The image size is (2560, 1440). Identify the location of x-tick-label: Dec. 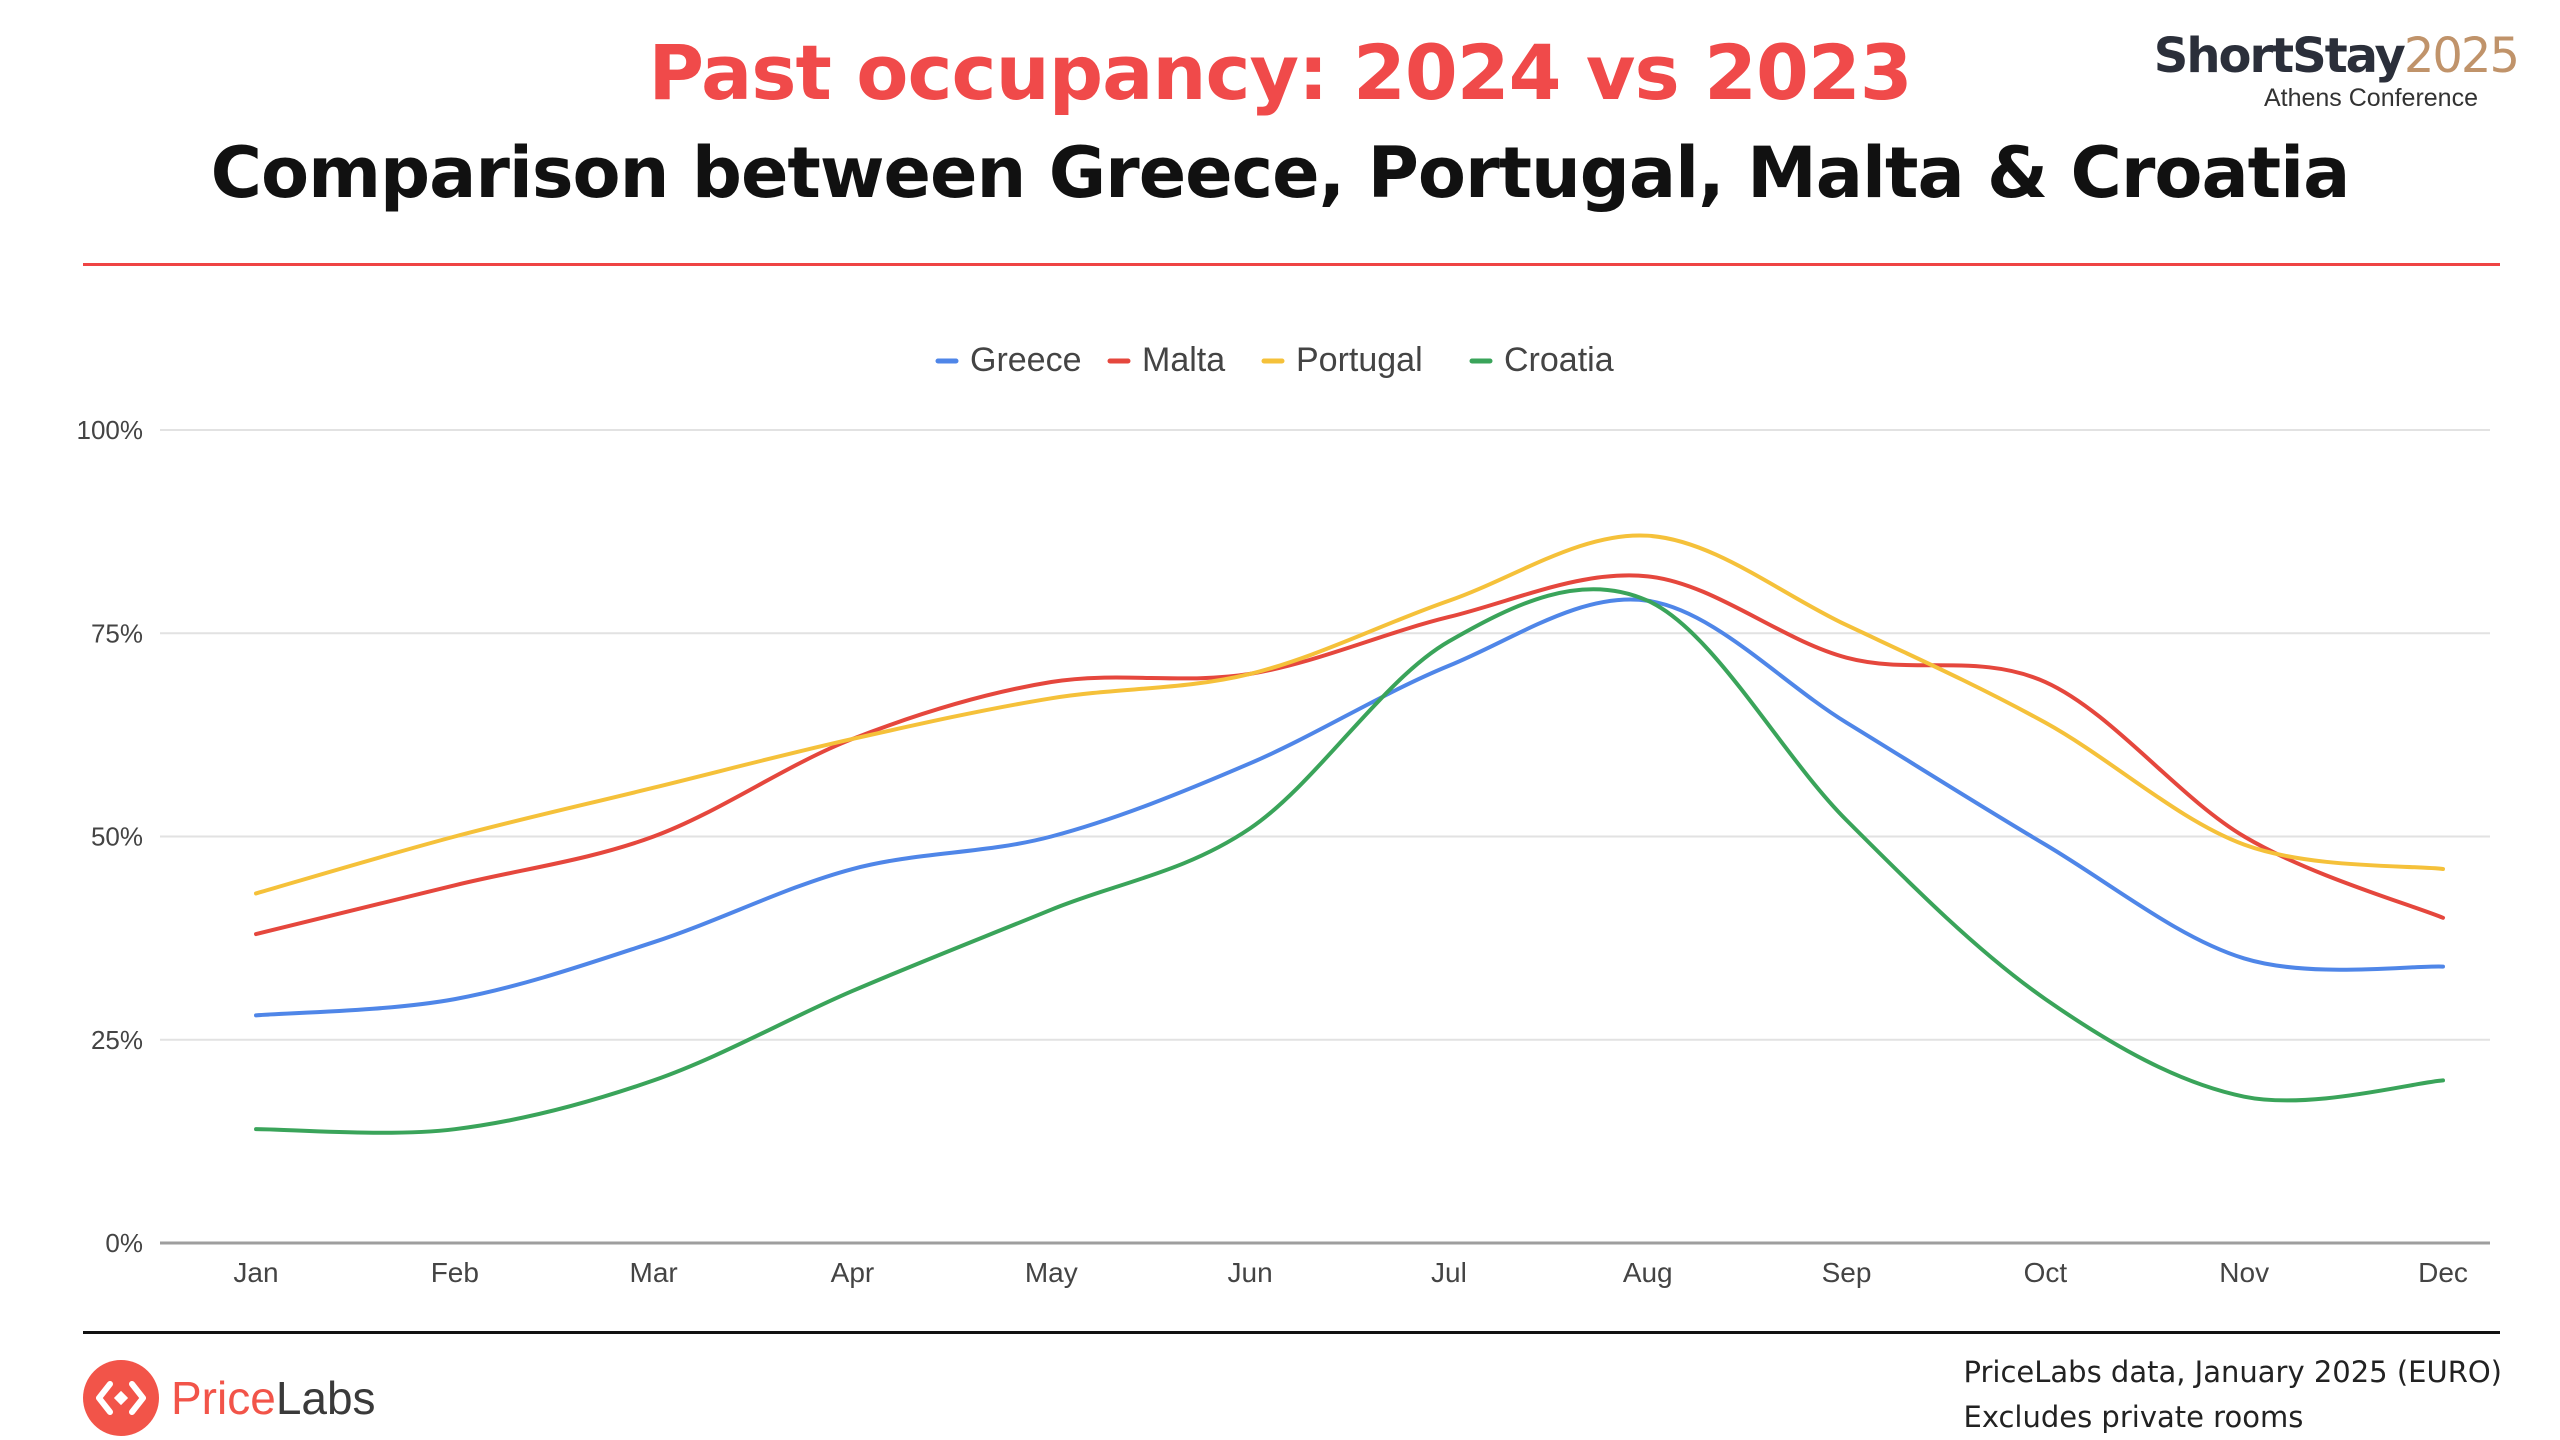
(2443, 1272).